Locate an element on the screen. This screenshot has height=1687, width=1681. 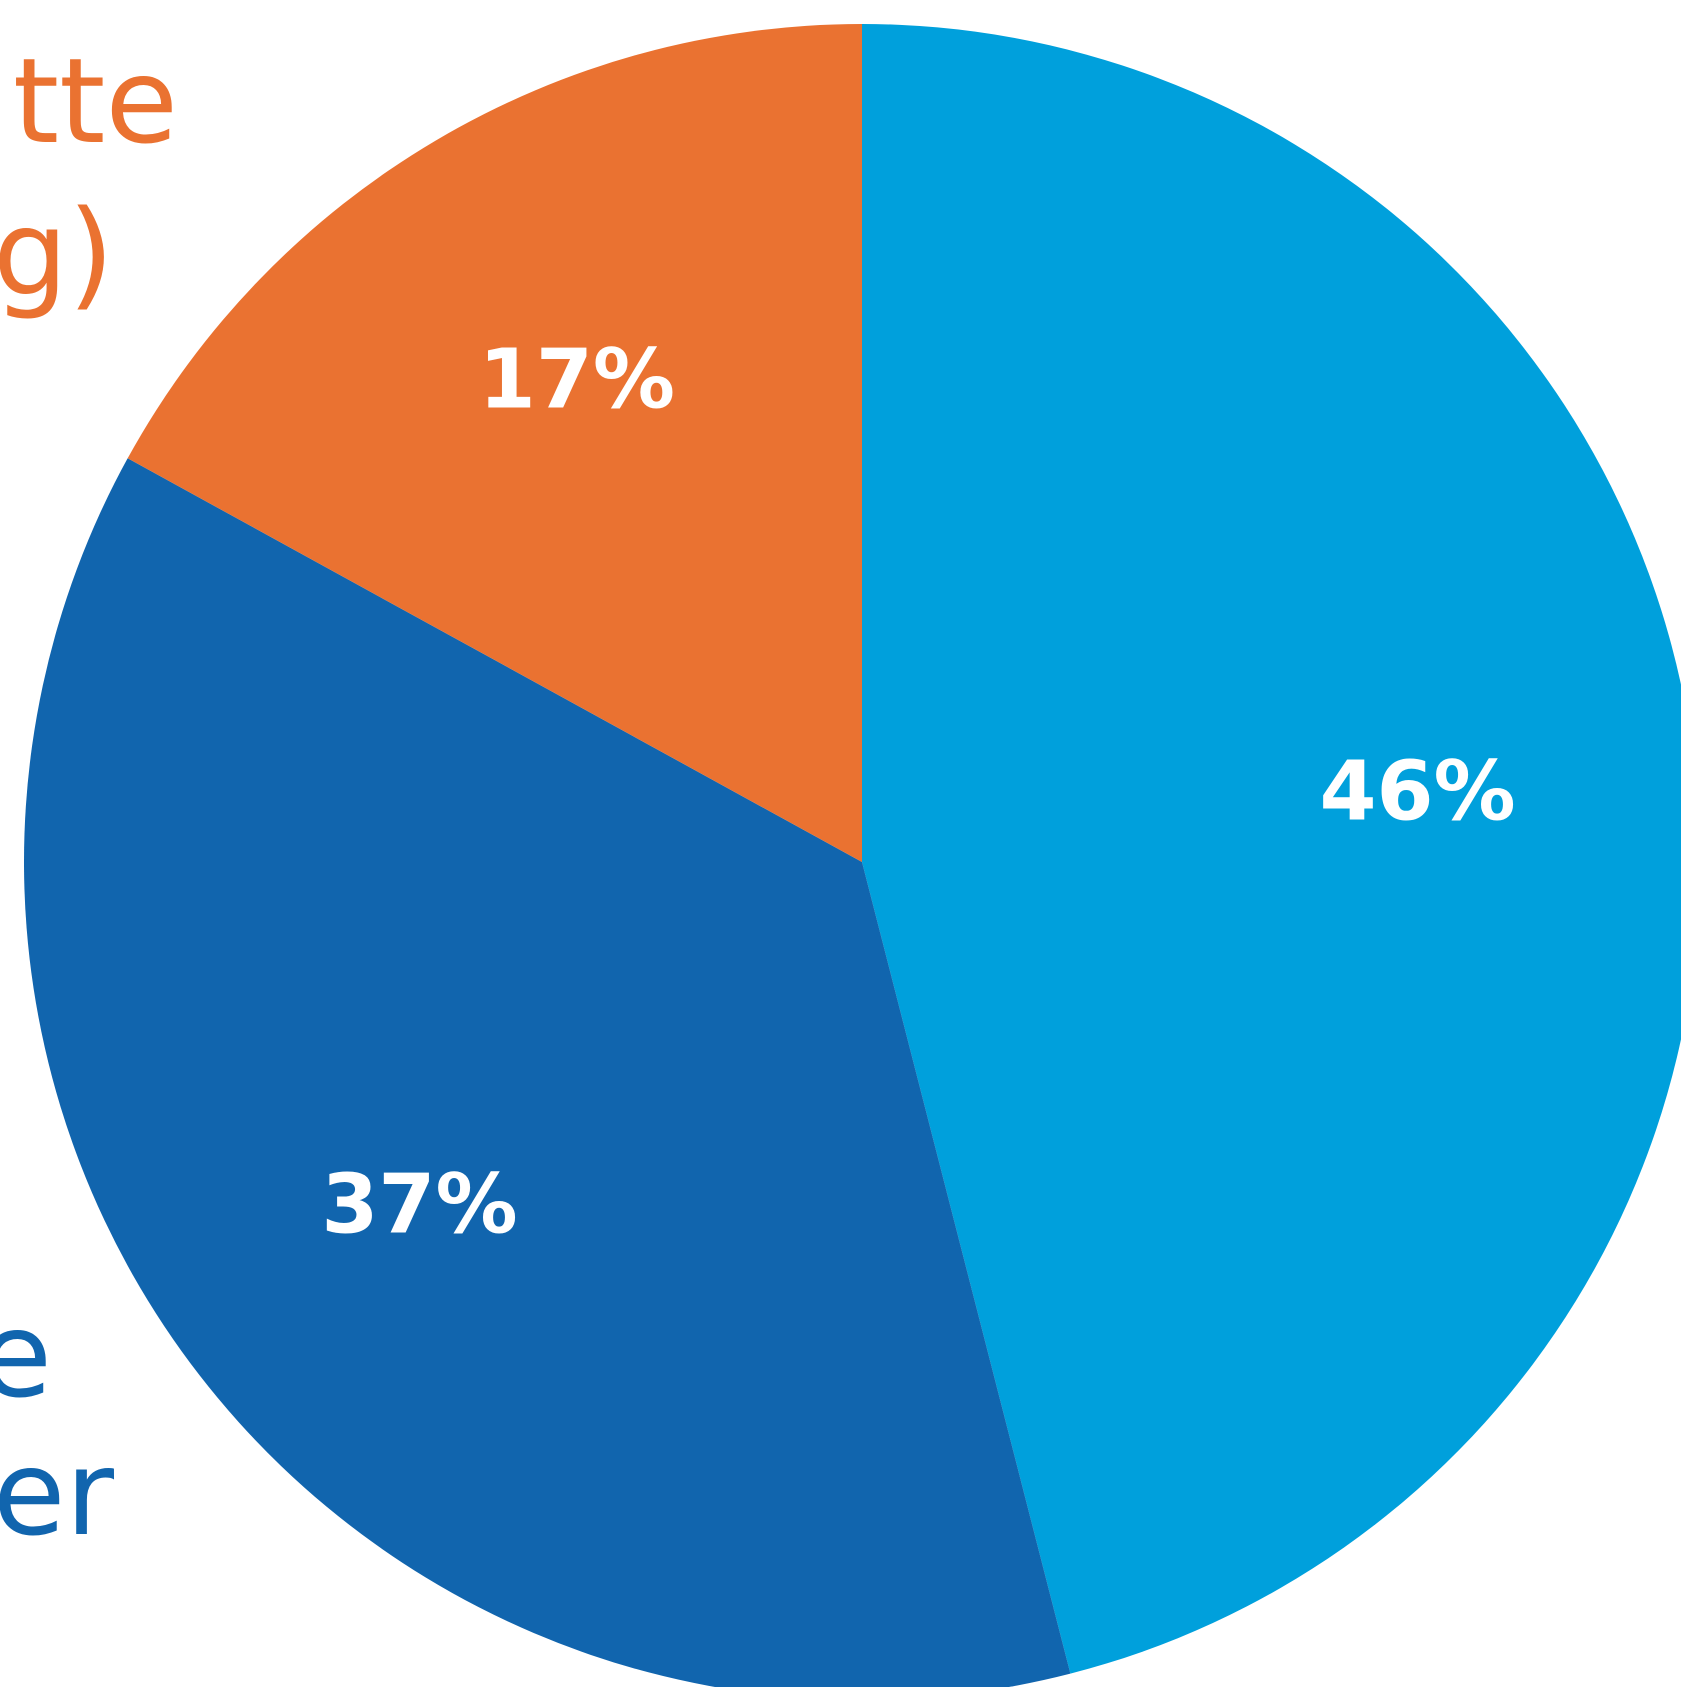
side-text-top: tte g) is located at coordinates (89, 177).